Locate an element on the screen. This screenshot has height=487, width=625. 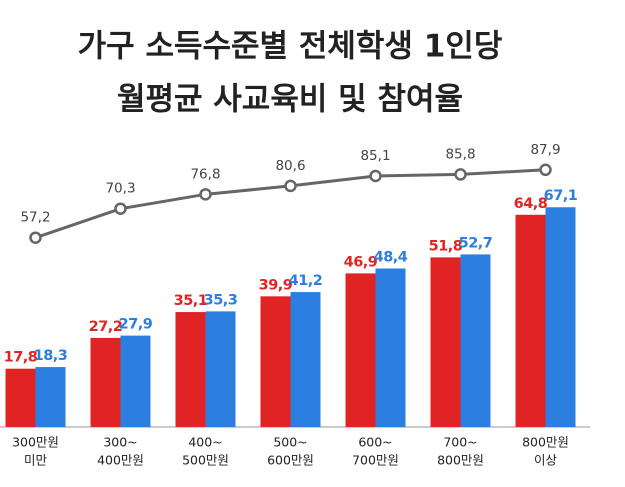
x-tick-label: 600만원 is located at coordinates (290, 460).